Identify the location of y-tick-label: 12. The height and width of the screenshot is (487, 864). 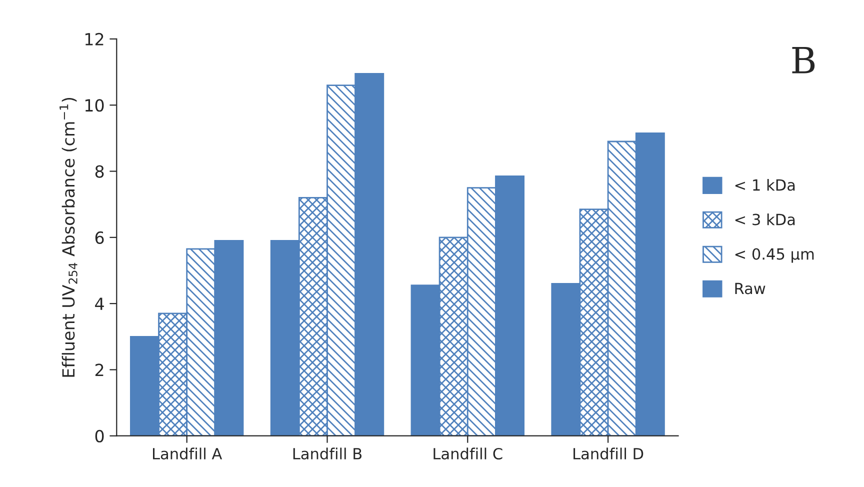
(94, 39).